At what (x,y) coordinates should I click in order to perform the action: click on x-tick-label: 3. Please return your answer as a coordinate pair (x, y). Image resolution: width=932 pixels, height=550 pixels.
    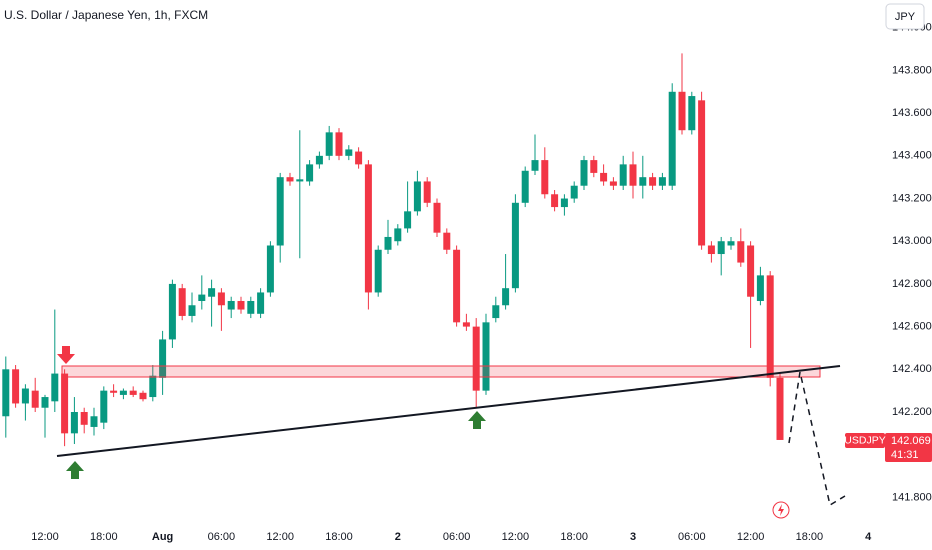
    Looking at the image, I should click on (633, 537).